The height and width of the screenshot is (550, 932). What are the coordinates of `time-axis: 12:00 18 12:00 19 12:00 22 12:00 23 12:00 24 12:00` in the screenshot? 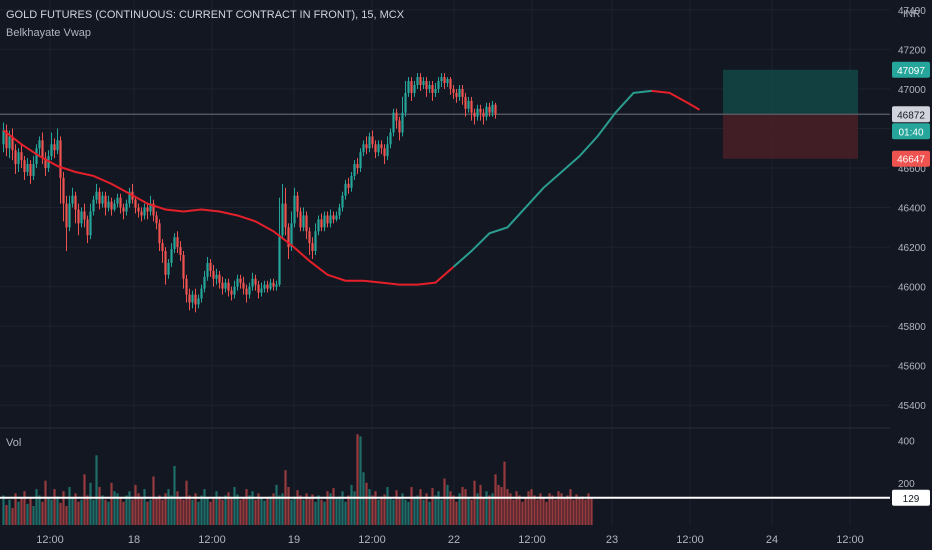 It's located at (450, 540).